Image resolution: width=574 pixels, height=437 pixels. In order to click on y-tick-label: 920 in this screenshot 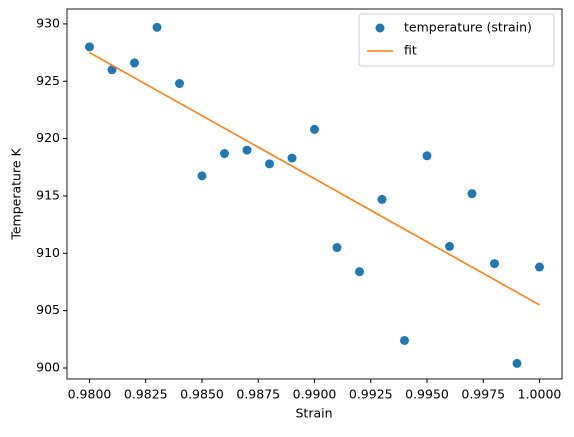, I will do `click(48, 137)`.